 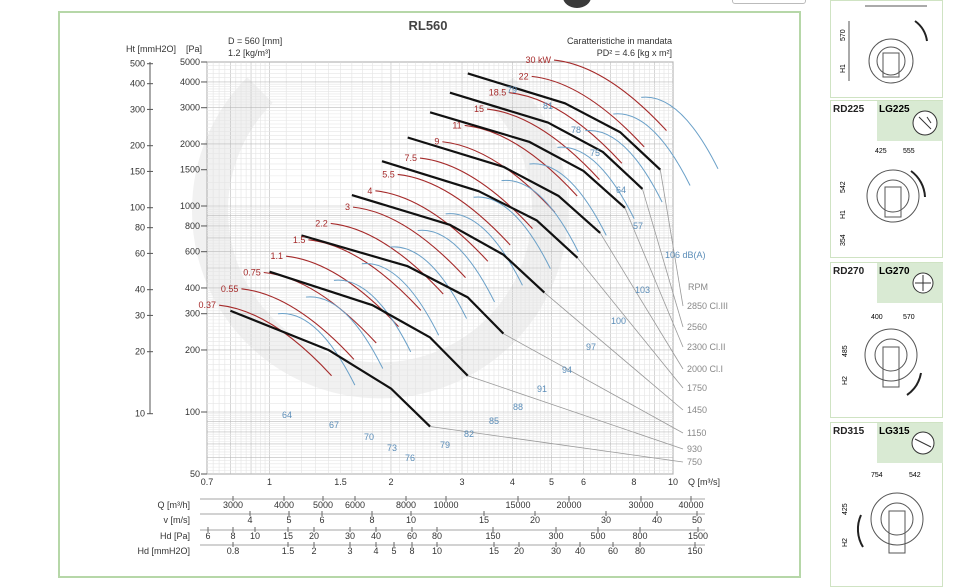 What do you see at coordinates (340, 482) in the screenshot?
I see `x-tick-label: 1.5` at bounding box center [340, 482].